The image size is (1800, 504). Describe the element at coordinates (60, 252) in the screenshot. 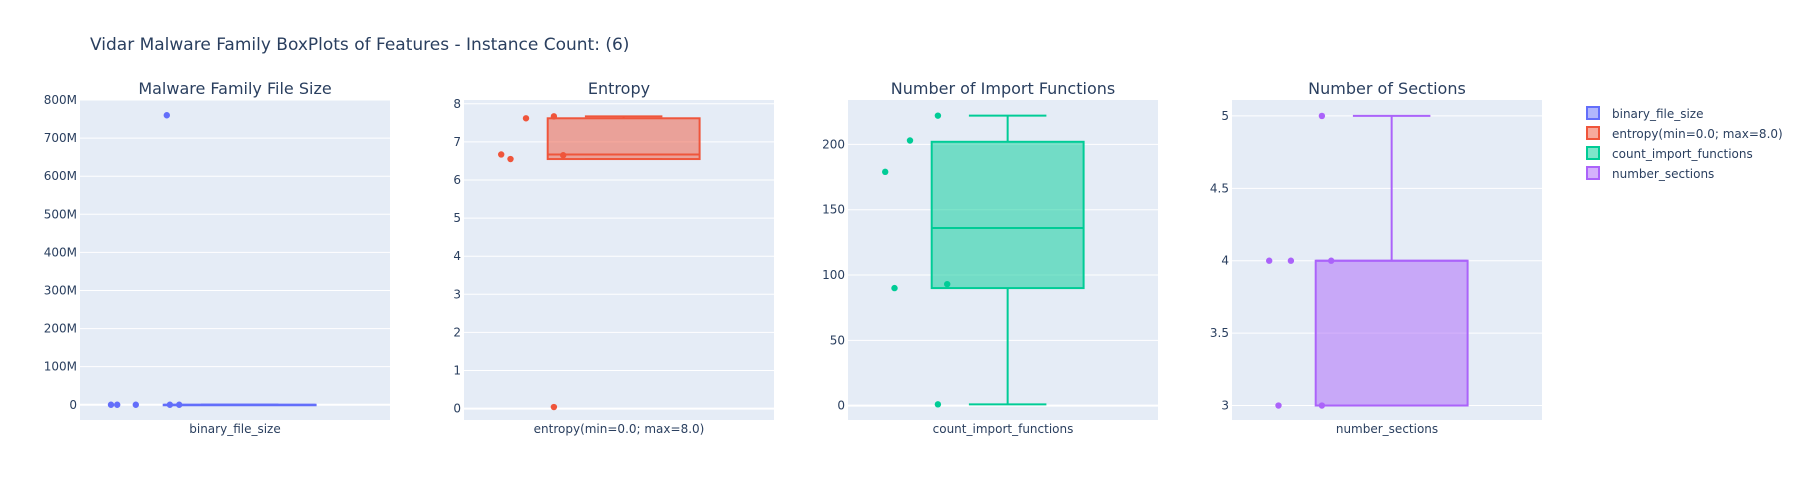

I see `y-tick-label: 400M` at that location.